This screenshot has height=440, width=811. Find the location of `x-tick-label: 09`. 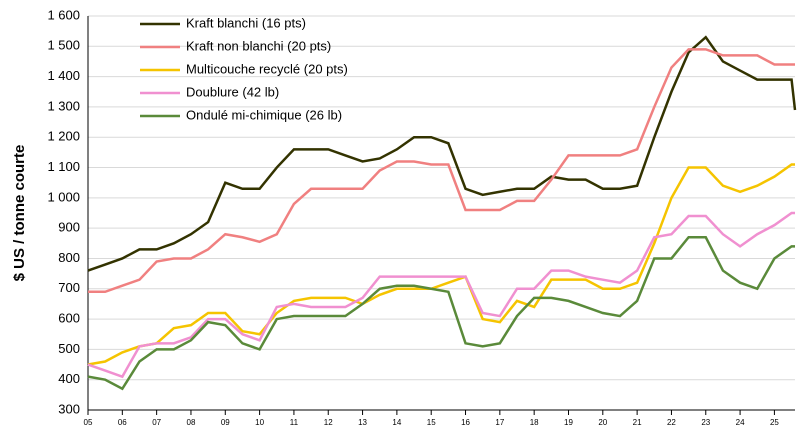

x-tick-label: 09 is located at coordinates (225, 422).